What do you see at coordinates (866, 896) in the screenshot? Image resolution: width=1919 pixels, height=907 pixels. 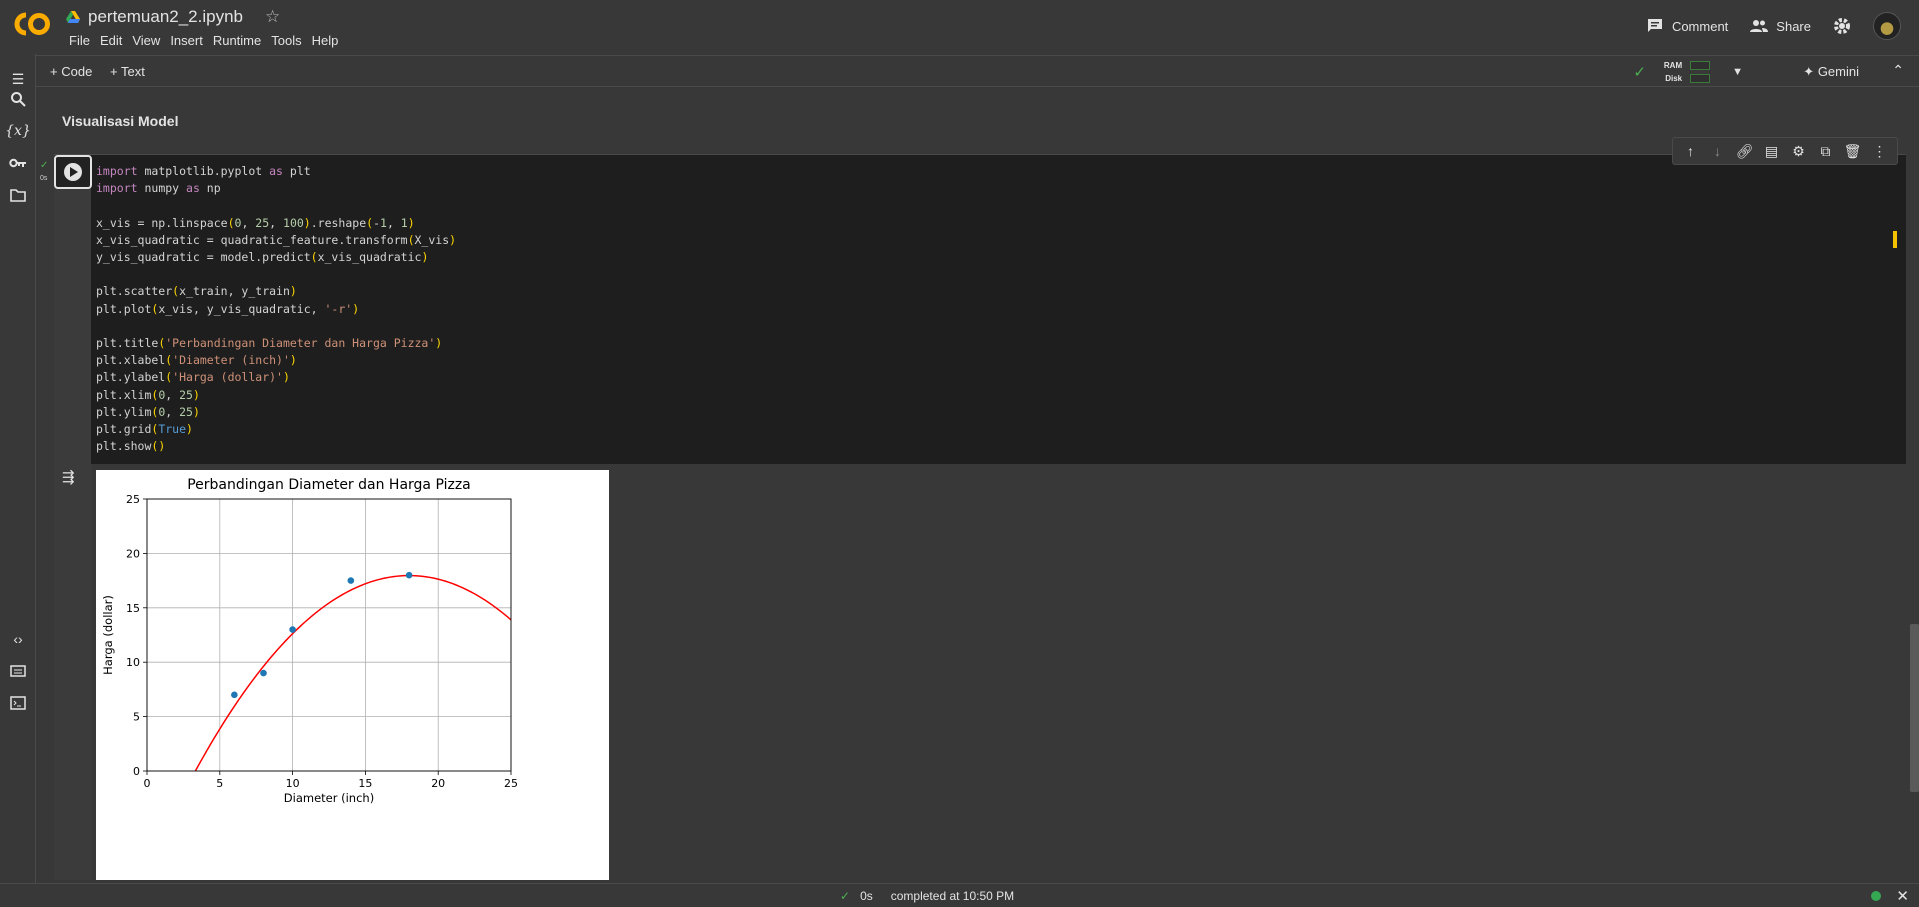 I see `status-duration: 0s` at bounding box center [866, 896].